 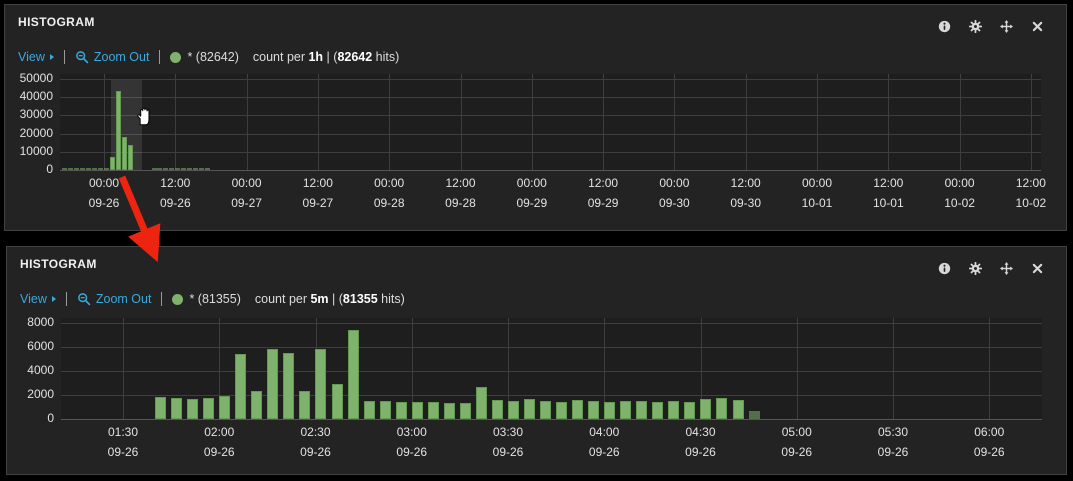 I want to click on x-tick-label: 01:30 09-26, so click(x=123, y=442).